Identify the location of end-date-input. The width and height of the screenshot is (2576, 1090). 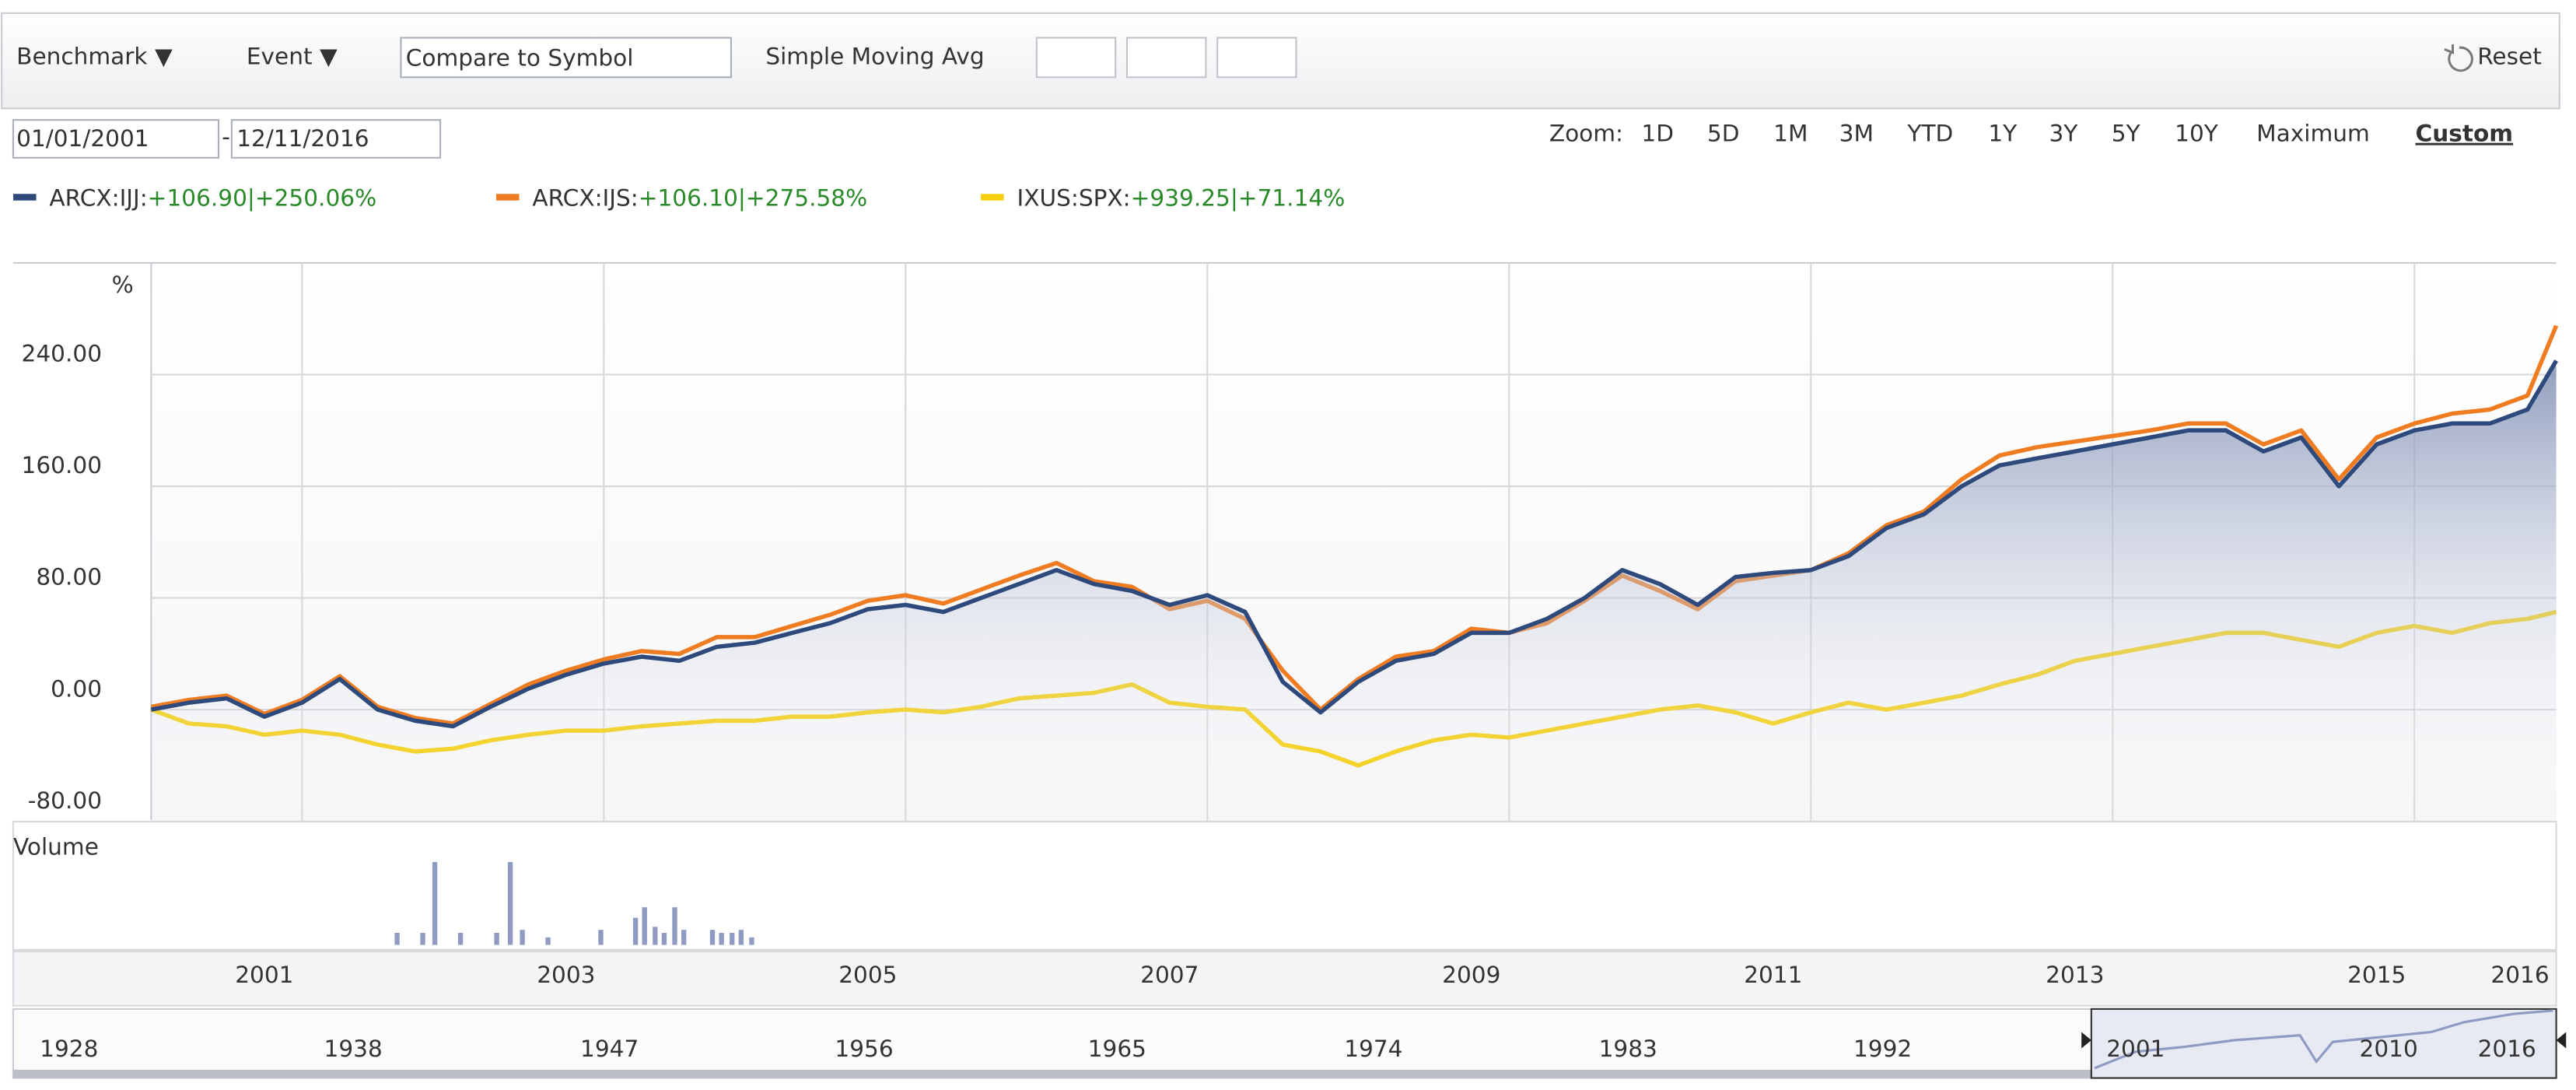
(336, 139).